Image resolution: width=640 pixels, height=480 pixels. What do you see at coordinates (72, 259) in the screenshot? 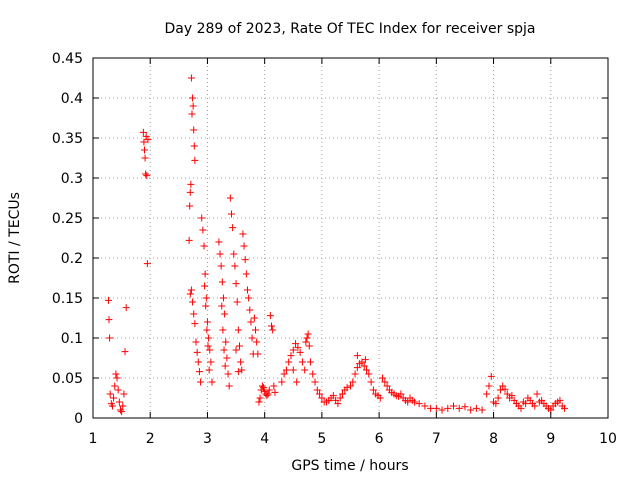
I see `y-tick-label: 0.2` at bounding box center [72, 259].